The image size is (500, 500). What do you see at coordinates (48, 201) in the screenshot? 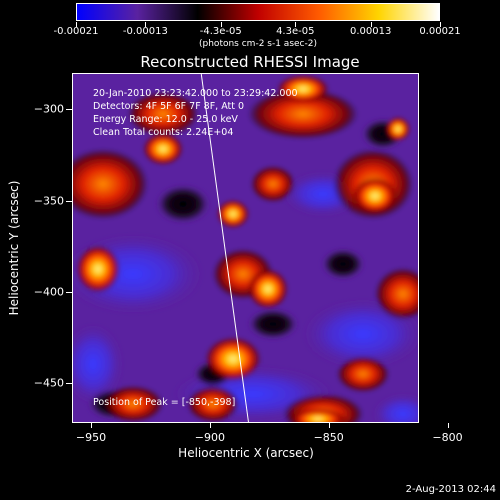
I see `y-tick-label: −350` at bounding box center [48, 201].